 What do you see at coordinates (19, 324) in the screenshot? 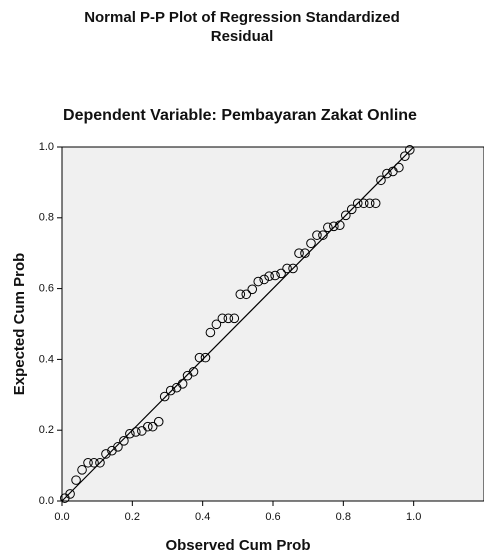
I see `y-axis-label: Expected Cum Prob` at bounding box center [19, 324].